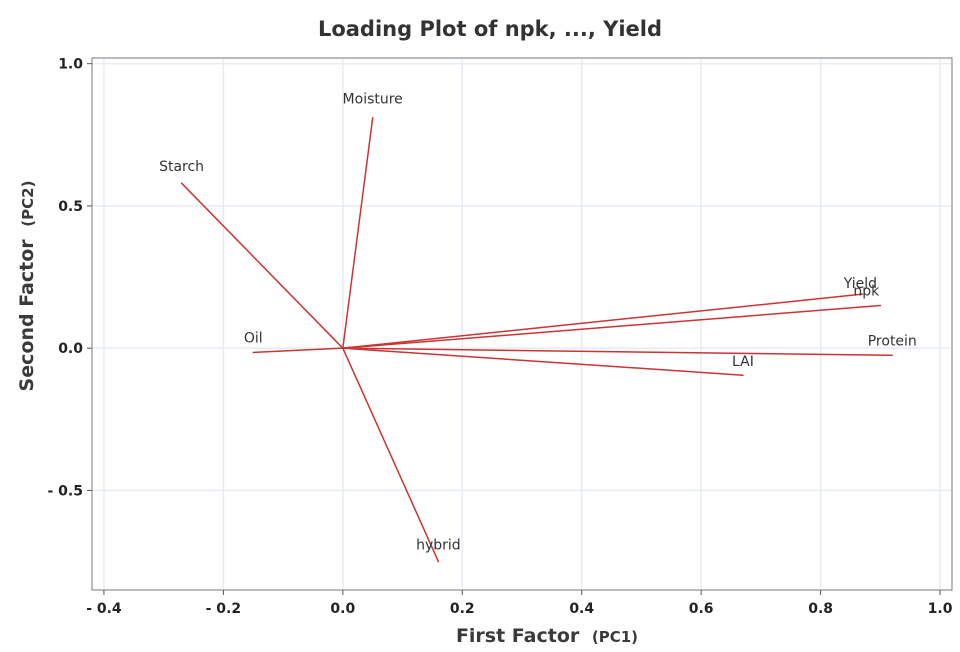 Image resolution: width=960 pixels, height=652 pixels. What do you see at coordinates (342, 609) in the screenshot?
I see `x-tick-label: 0.0` at bounding box center [342, 609].